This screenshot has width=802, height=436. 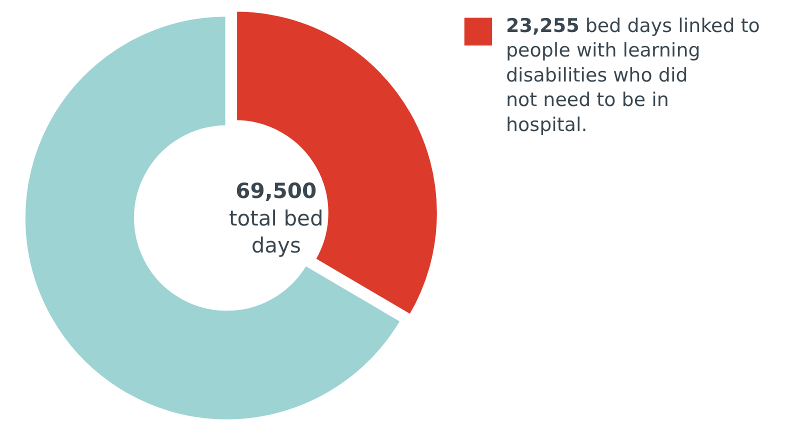 What do you see at coordinates (276, 218) in the screenshot?
I see `text: 69,500 total bed days` at bounding box center [276, 218].